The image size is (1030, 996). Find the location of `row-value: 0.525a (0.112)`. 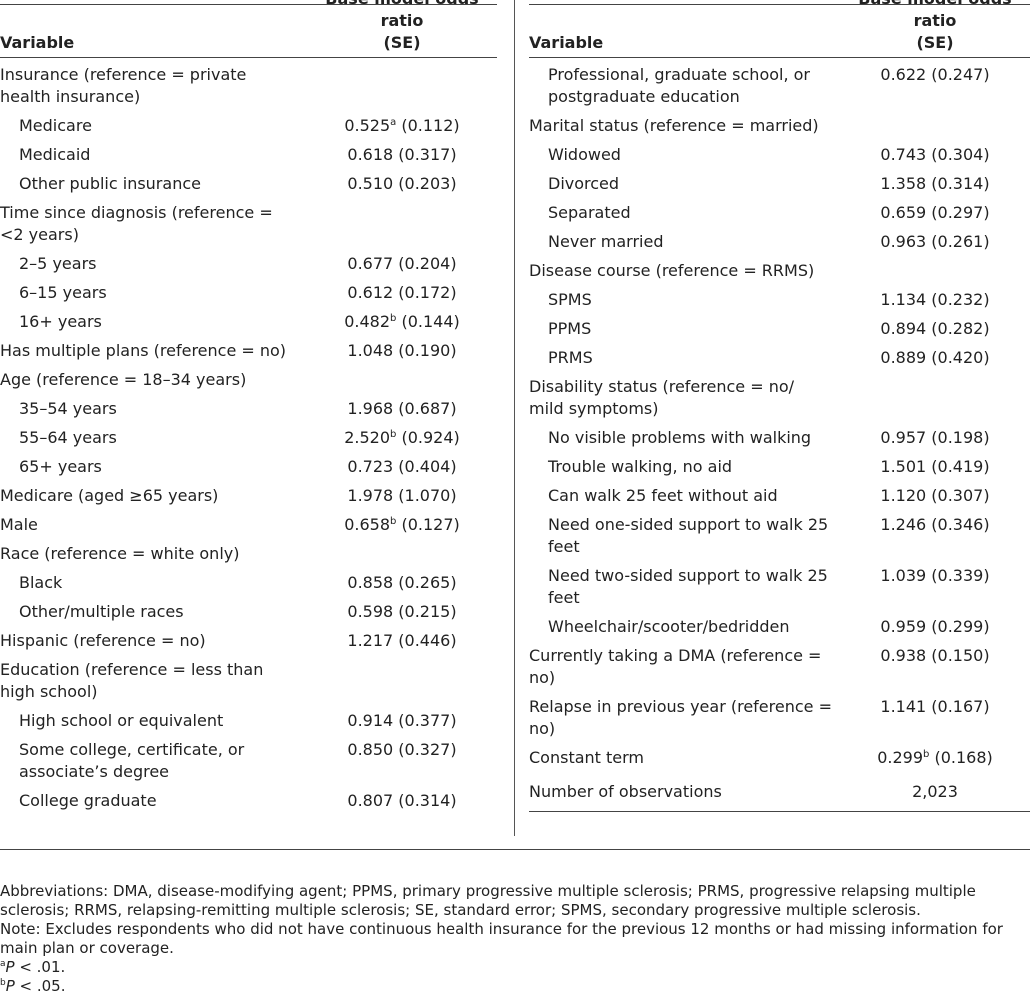

row-value: 0.525a (0.112) is located at coordinates (402, 125).